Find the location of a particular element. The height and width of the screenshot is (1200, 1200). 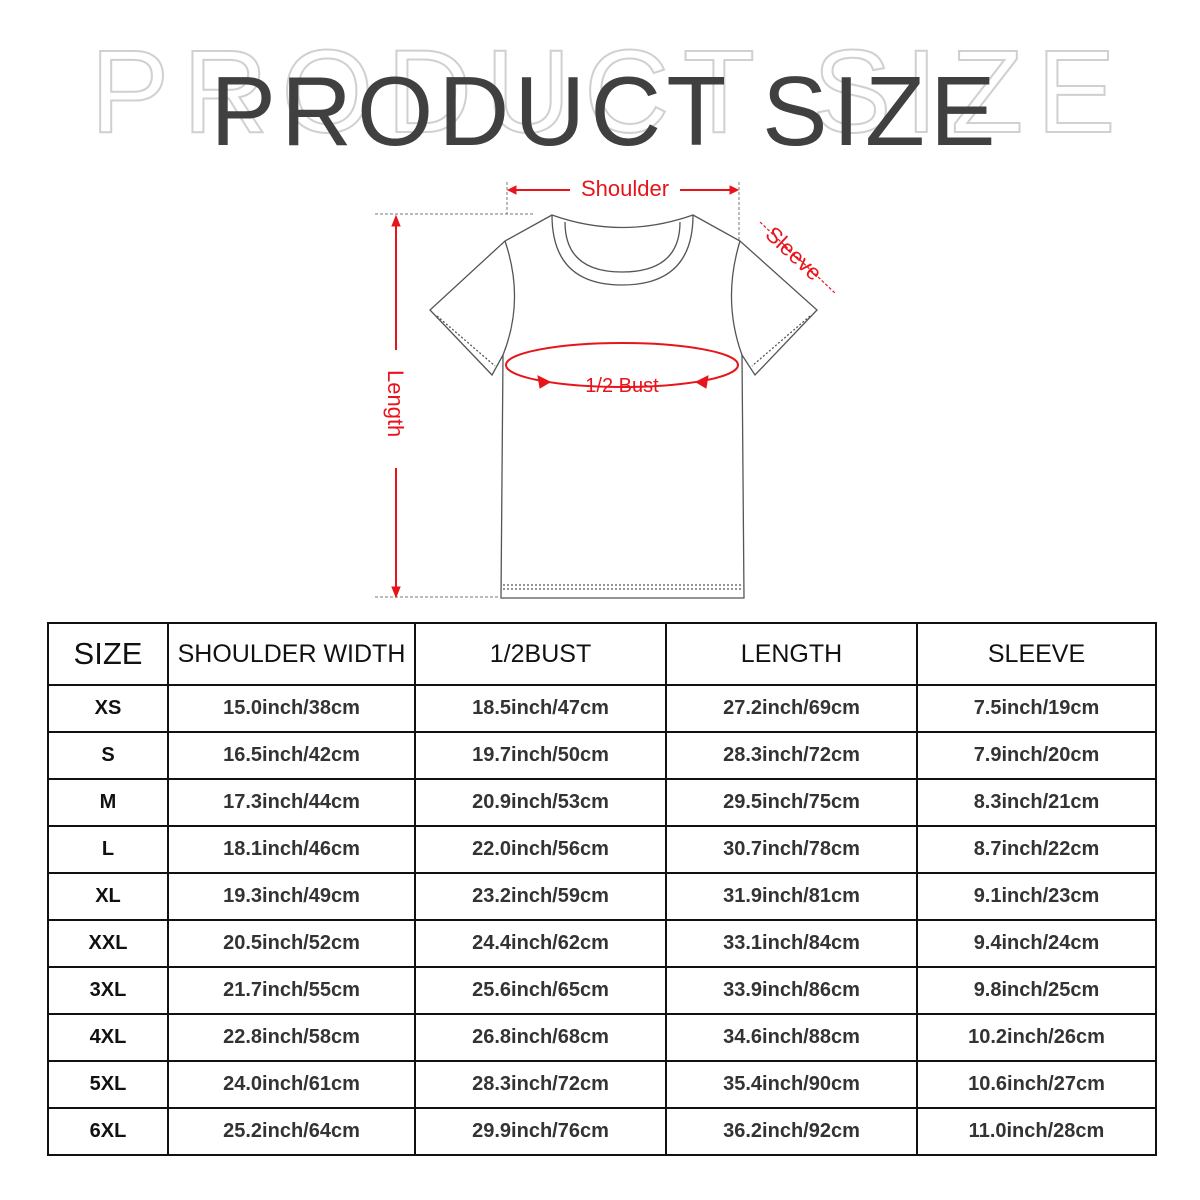

header-length: LENGTH is located at coordinates (791, 654).